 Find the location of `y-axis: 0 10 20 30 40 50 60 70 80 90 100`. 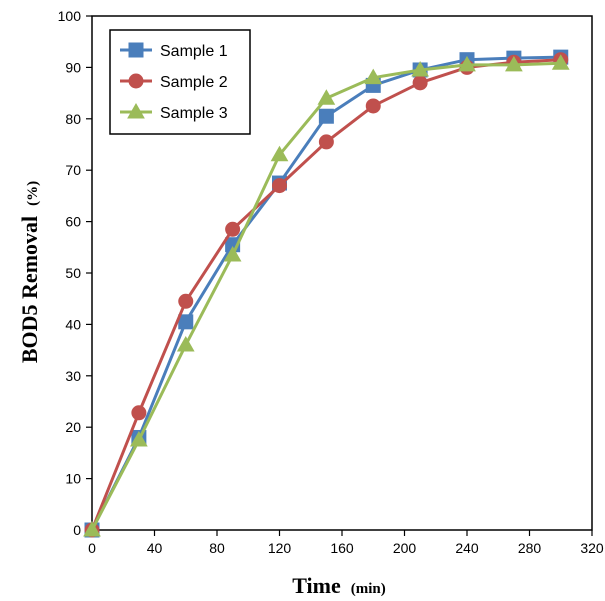

y-axis: 0 10 20 30 40 50 60 70 80 90 100 is located at coordinates (75, 273).